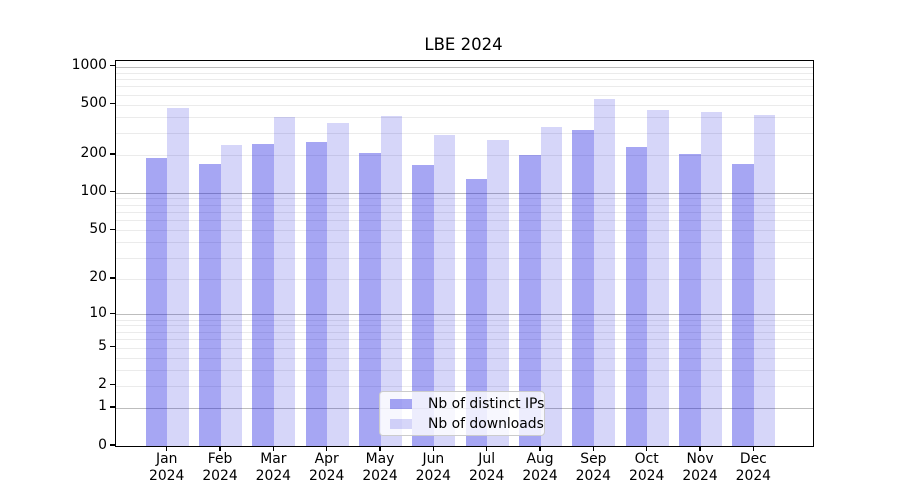  I want to click on x-tick-label: Jan 2024, so click(167, 467).